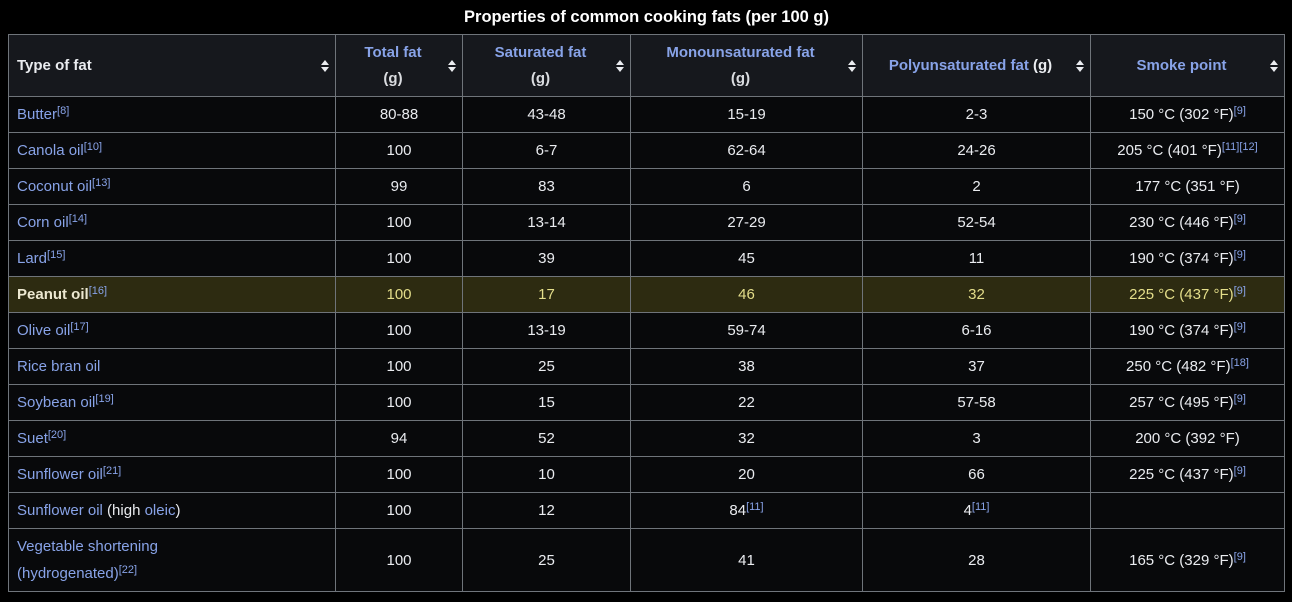  I want to click on cell-text: 200 °C (392 °F), so click(1187, 438).